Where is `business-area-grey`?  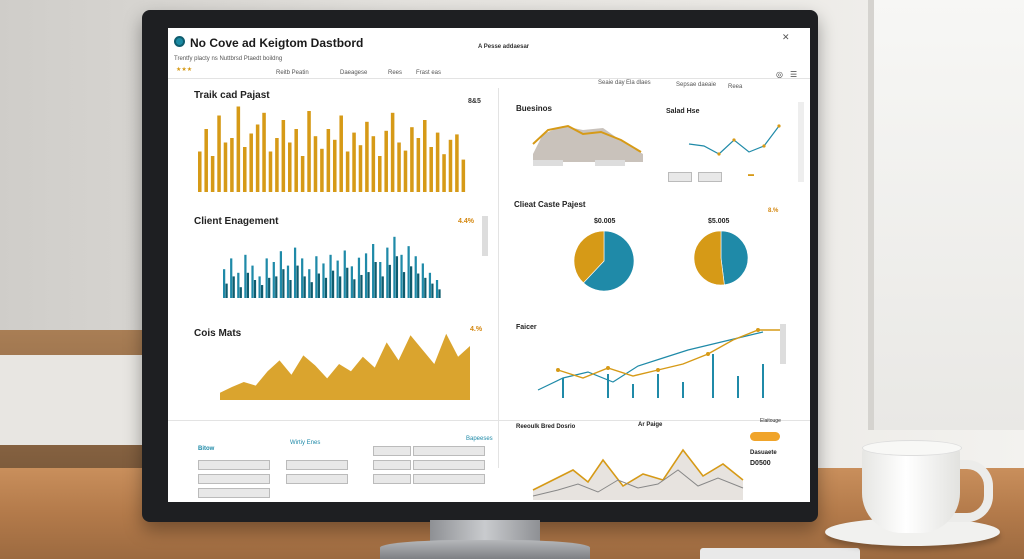
business-area-grey is located at coordinates (588, 144).